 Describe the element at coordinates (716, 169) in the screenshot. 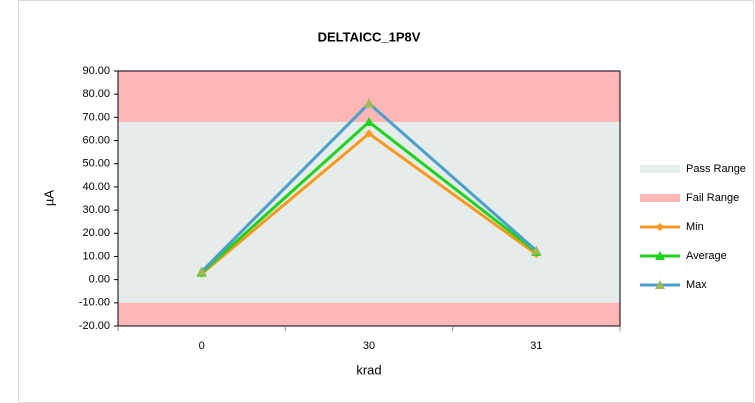

I see `legend-label: Pass Range` at that location.